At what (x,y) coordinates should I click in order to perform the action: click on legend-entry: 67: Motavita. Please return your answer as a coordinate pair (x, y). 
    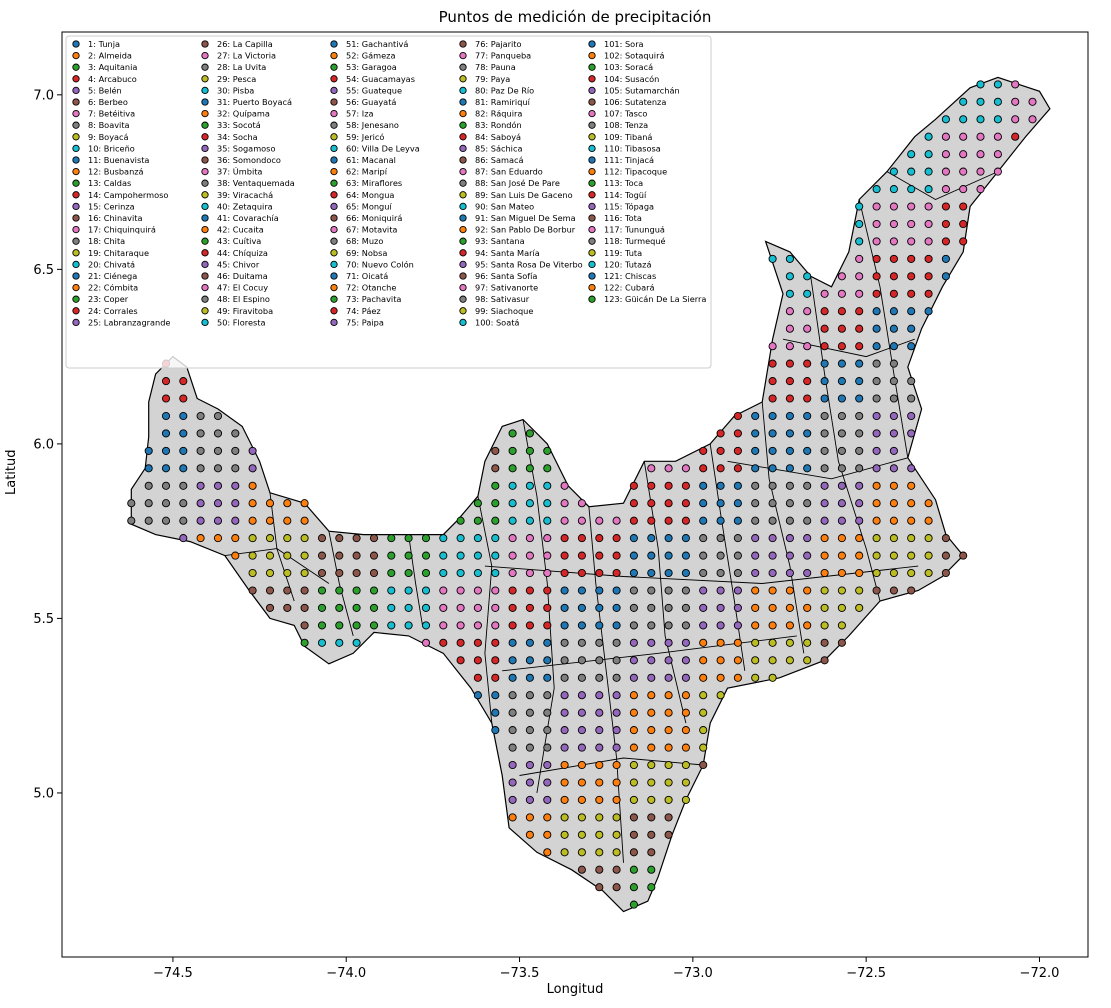
    Looking at the image, I should click on (371, 230).